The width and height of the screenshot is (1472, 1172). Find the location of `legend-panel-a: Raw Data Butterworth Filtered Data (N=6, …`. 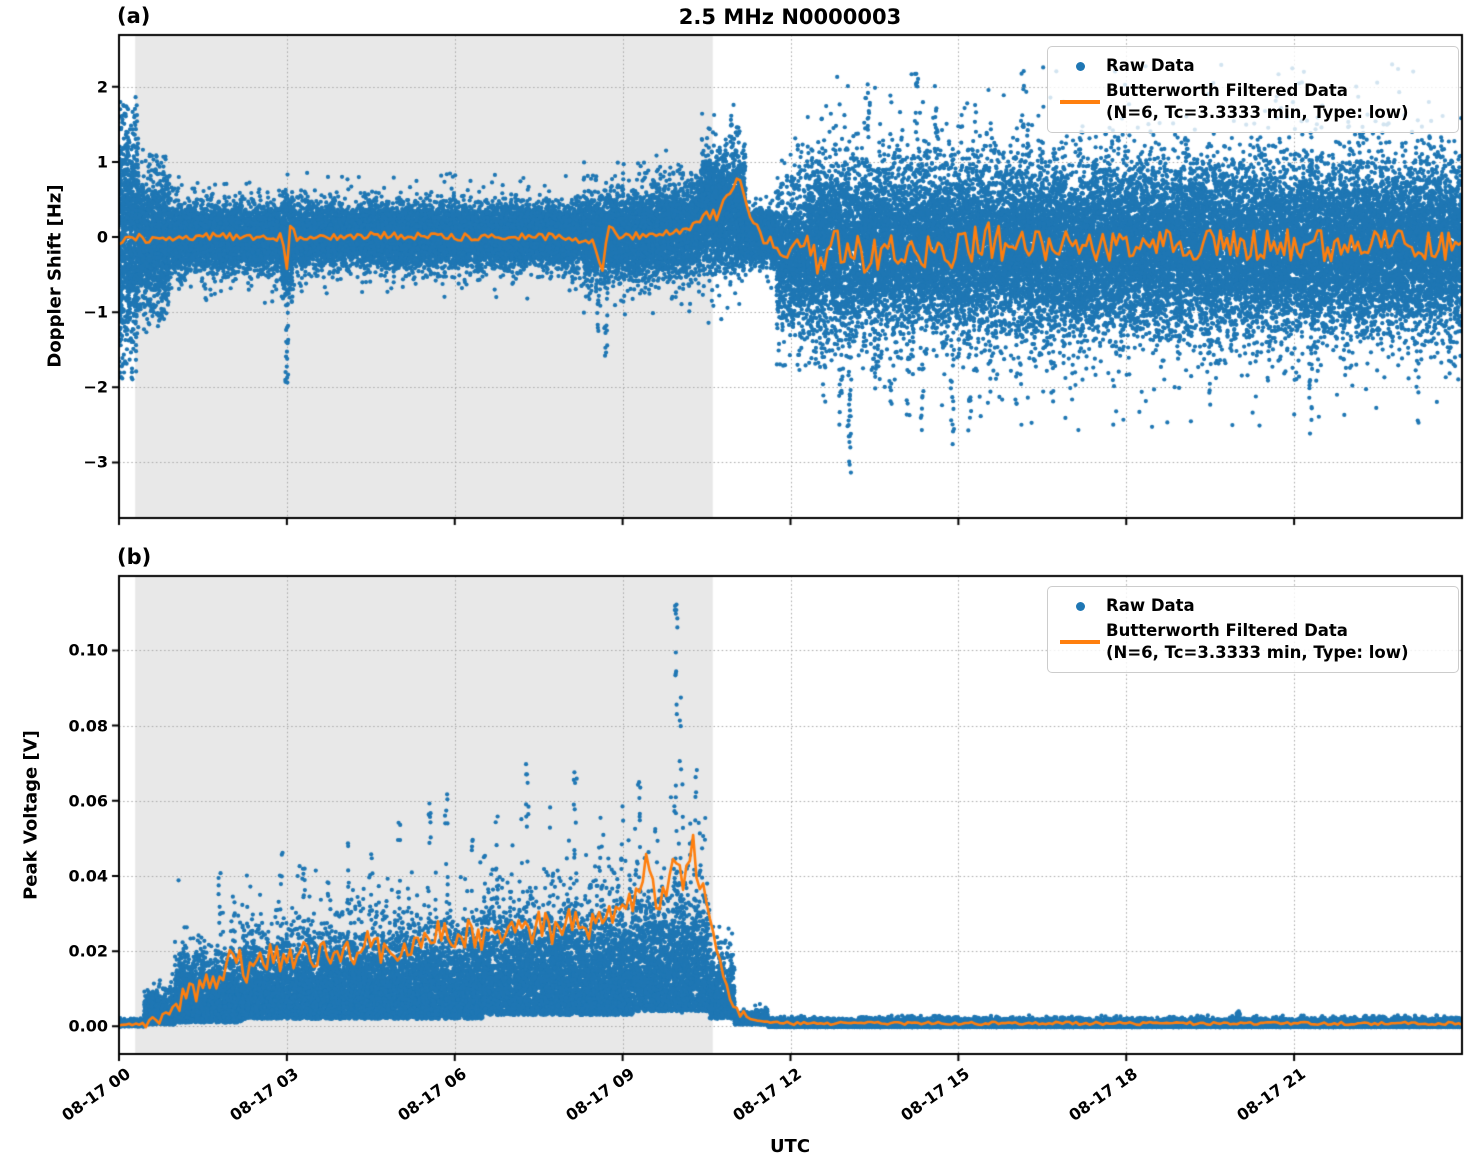

legend-panel-a: Raw Data Butterworth Filtered Data (N=6, … is located at coordinates (1253, 89).